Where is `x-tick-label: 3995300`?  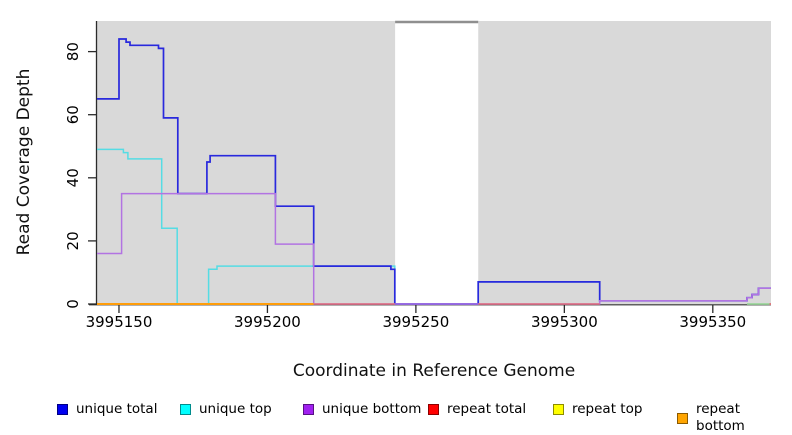
x-tick-label: 3995300 is located at coordinates (564, 322).